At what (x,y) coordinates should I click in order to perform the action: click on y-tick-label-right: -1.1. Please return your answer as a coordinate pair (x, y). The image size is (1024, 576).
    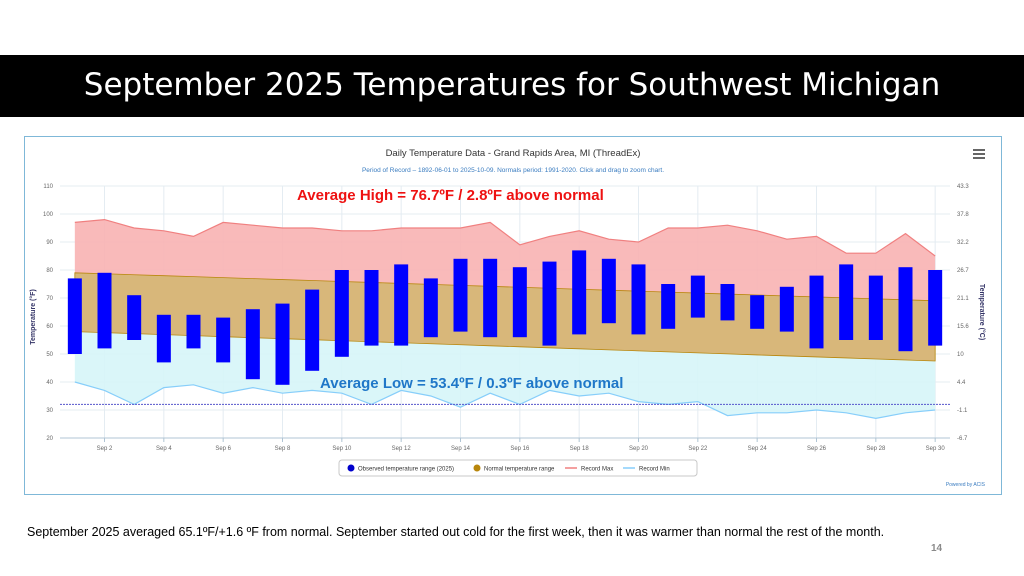
    Looking at the image, I should click on (962, 411).